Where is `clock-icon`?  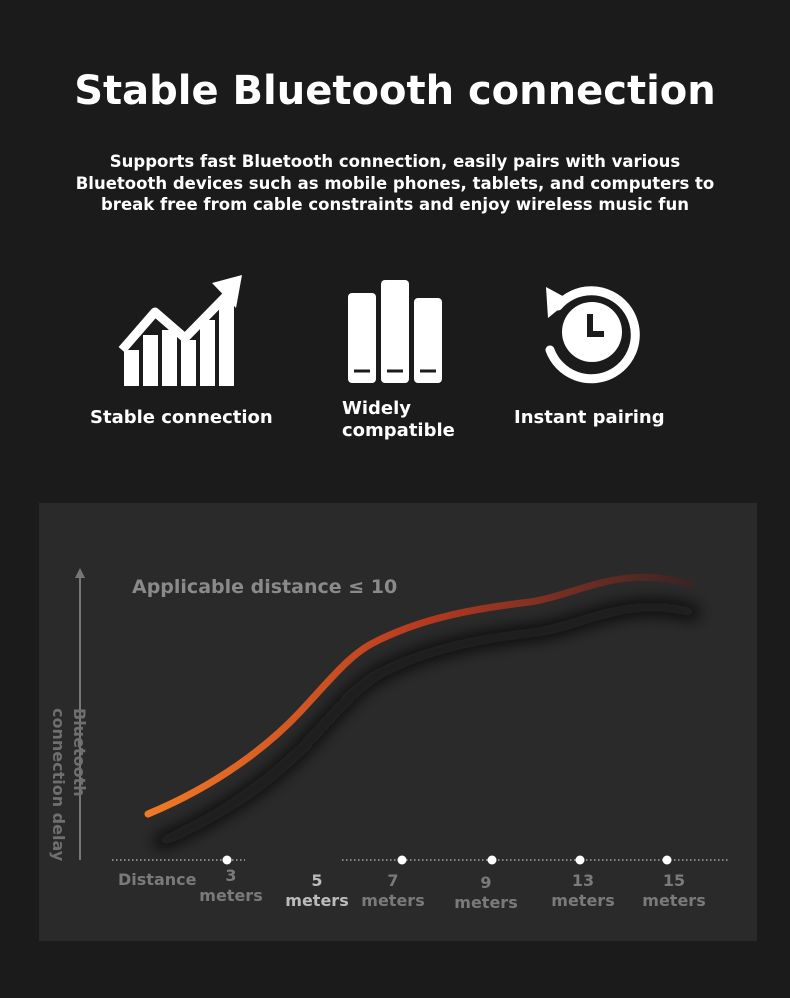 clock-icon is located at coordinates (592, 335).